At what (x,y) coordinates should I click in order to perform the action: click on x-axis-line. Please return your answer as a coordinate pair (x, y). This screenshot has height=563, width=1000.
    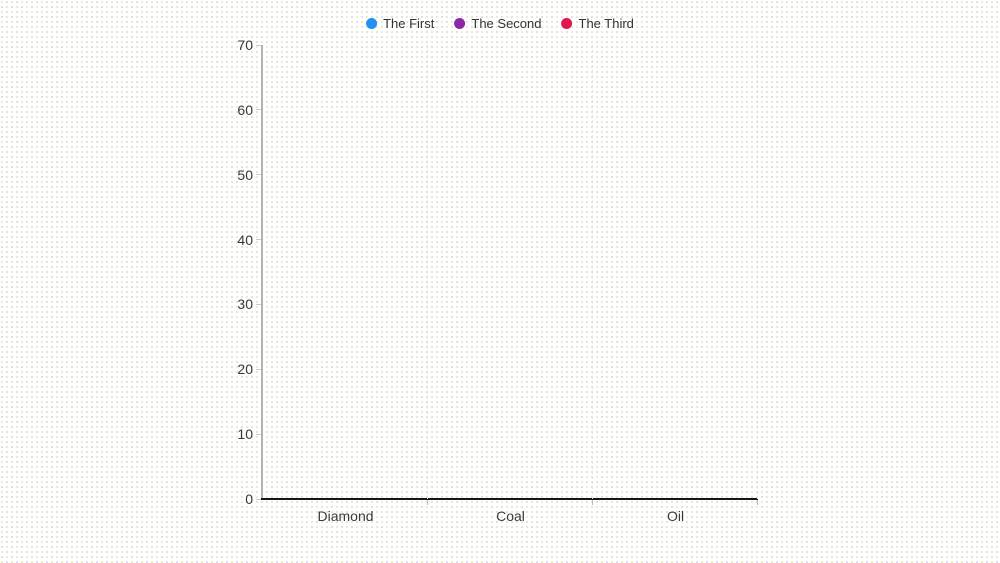
    Looking at the image, I should click on (509, 499).